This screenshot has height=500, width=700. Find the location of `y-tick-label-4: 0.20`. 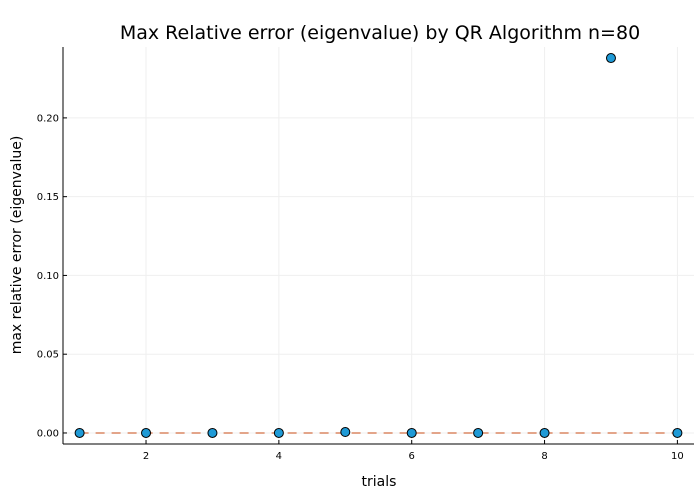

y-tick-label-4: 0.20 is located at coordinates (48, 118).